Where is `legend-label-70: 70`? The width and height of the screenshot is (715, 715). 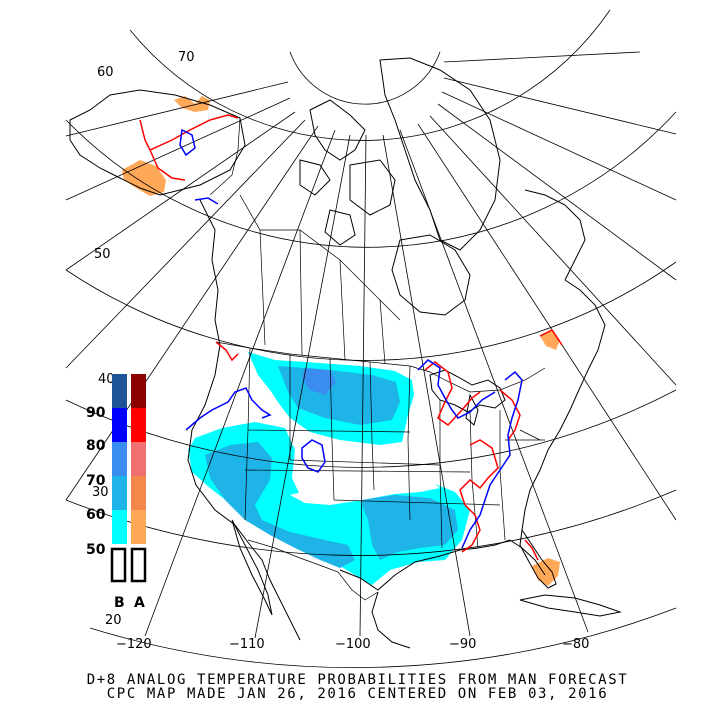
legend-label-70: 70 is located at coordinates (96, 481).